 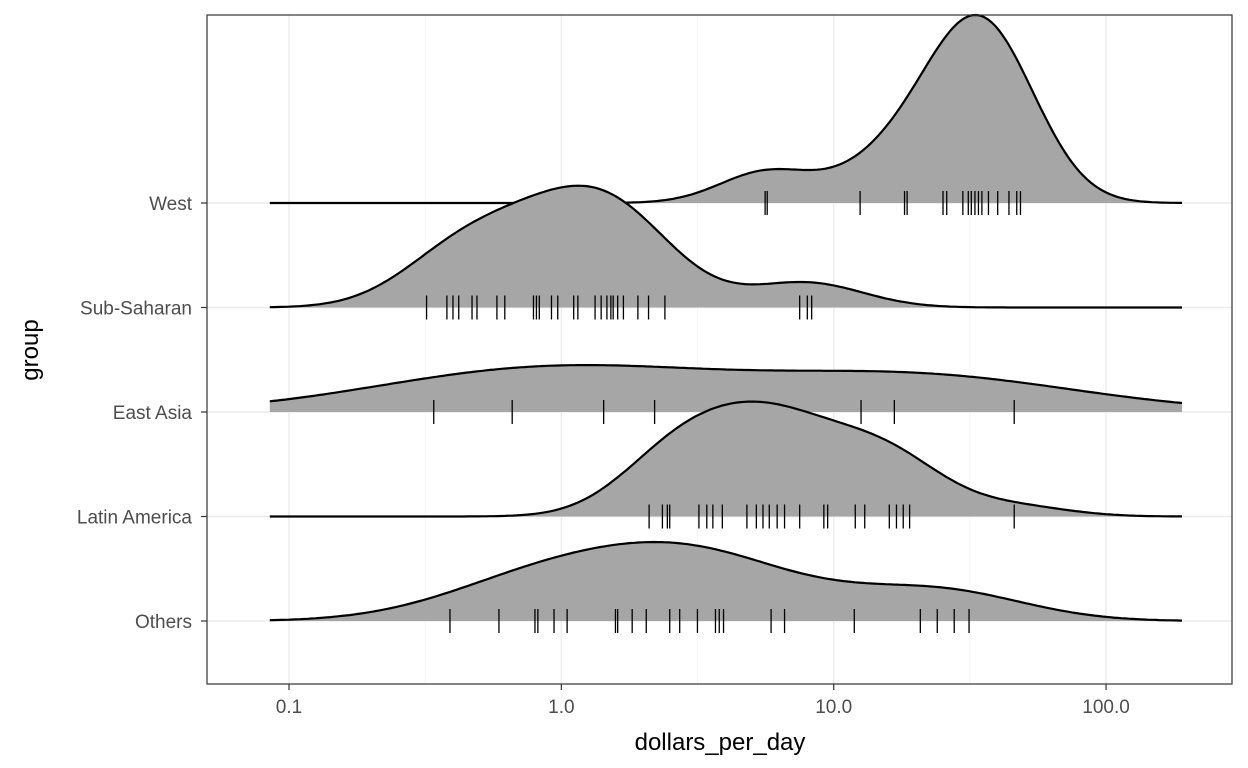 What do you see at coordinates (135, 518) in the screenshot?
I see `y-tick-label: Latin America` at bounding box center [135, 518].